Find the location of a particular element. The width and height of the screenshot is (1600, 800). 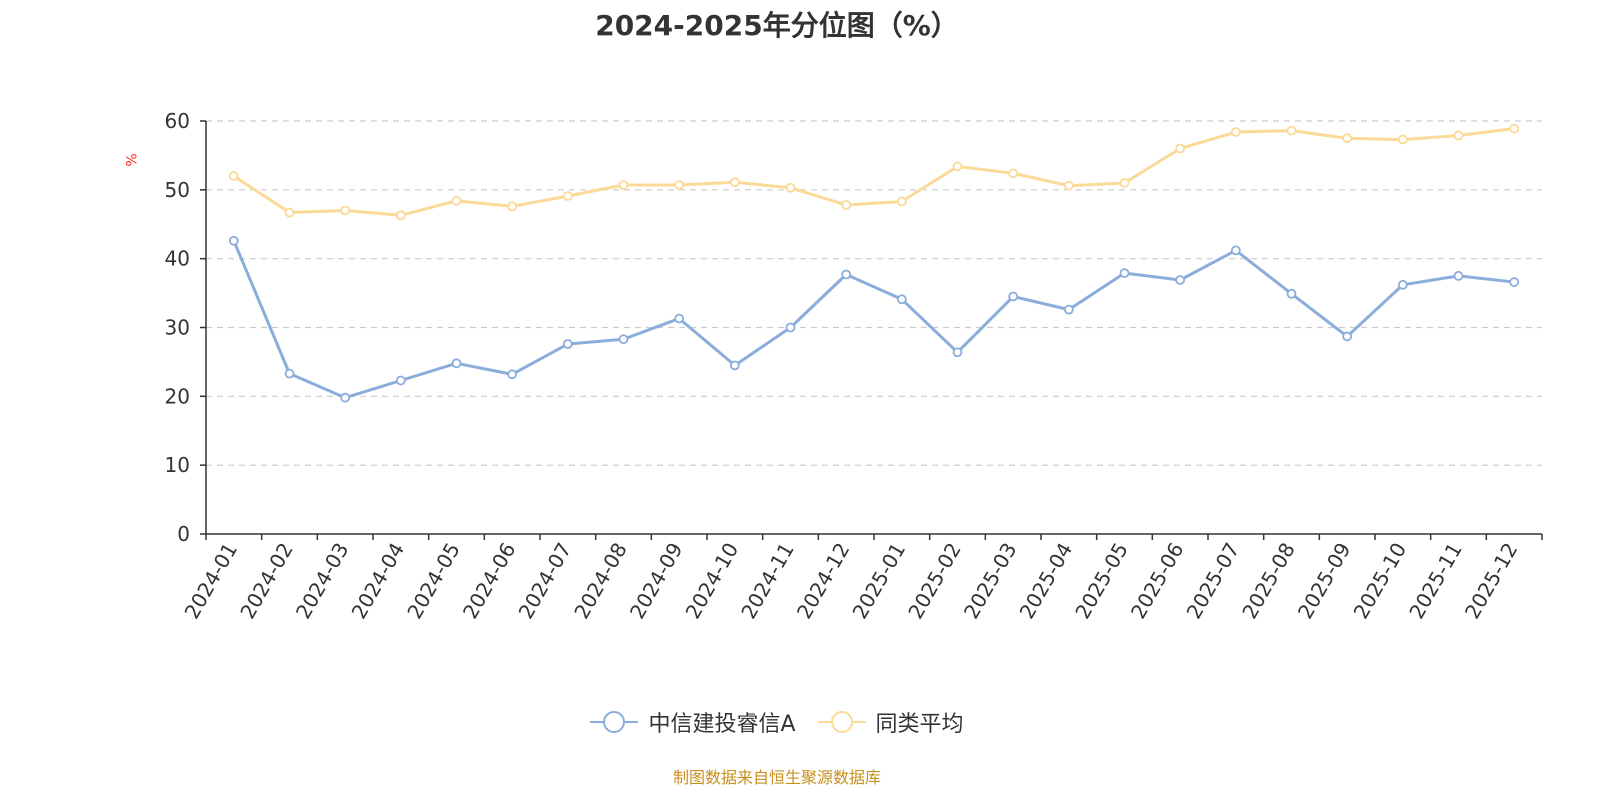

x-tick-label: 2024-05 is located at coordinates (433, 581).